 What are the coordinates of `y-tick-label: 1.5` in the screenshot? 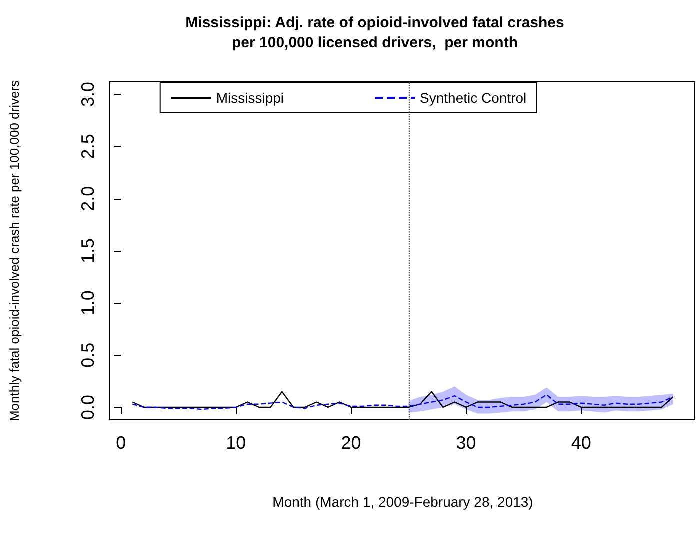 It's located at (88, 251).